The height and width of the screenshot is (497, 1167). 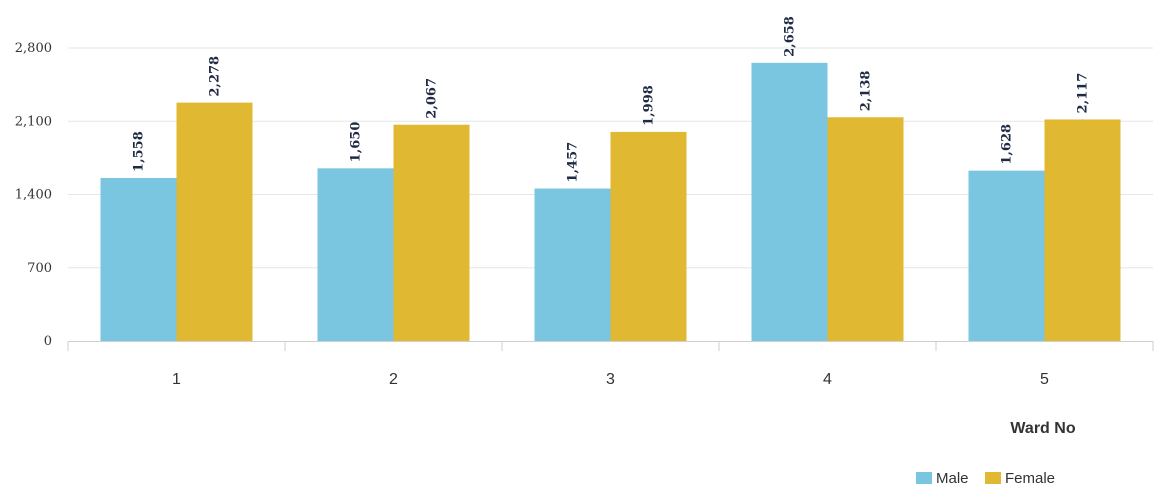 I want to click on legend-item-female: Female, so click(x=1020, y=478).